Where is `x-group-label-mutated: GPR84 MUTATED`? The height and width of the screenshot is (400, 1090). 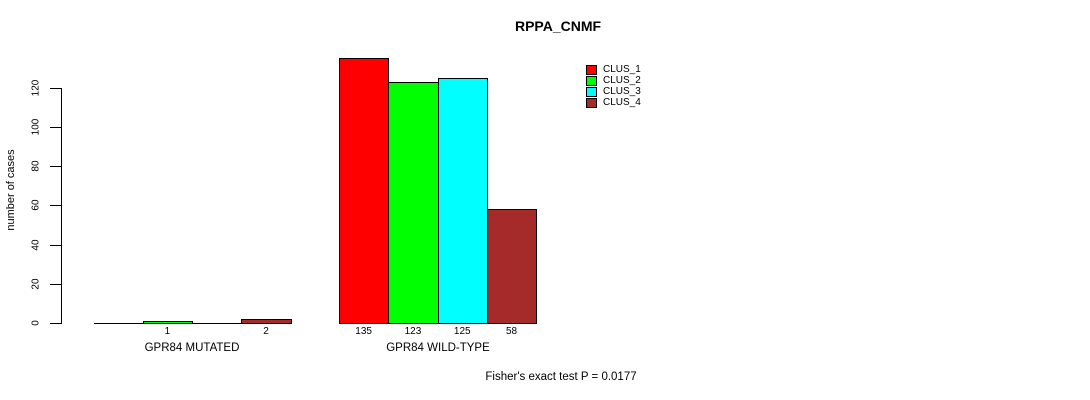 x-group-label-mutated: GPR84 MUTATED is located at coordinates (192, 348).